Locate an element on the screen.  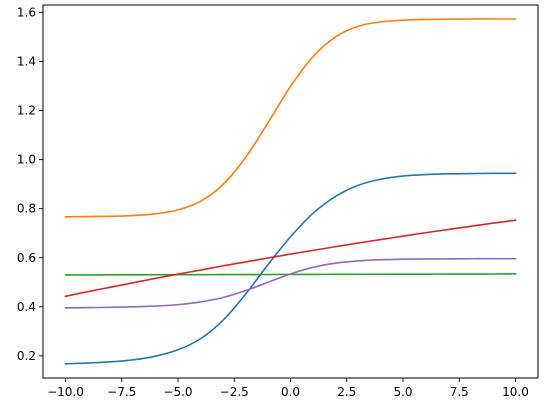
x-tick-label: −2.5 is located at coordinates (234, 392).